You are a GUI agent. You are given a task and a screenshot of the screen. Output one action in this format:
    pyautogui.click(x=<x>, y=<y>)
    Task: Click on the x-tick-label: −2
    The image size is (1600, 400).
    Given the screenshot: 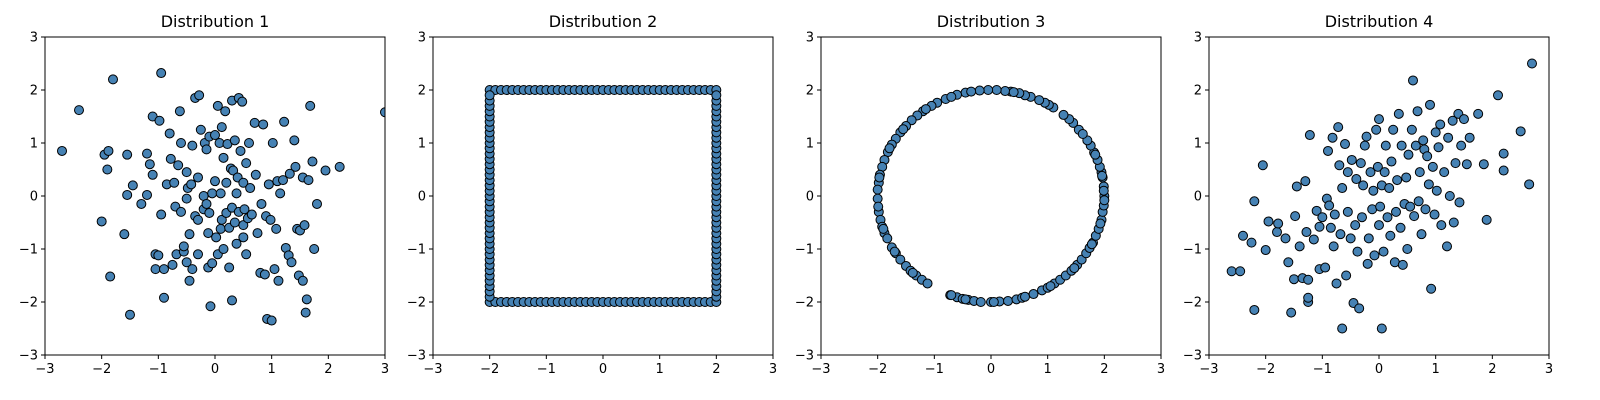 What is the action you would take?
    pyautogui.click(x=877, y=369)
    